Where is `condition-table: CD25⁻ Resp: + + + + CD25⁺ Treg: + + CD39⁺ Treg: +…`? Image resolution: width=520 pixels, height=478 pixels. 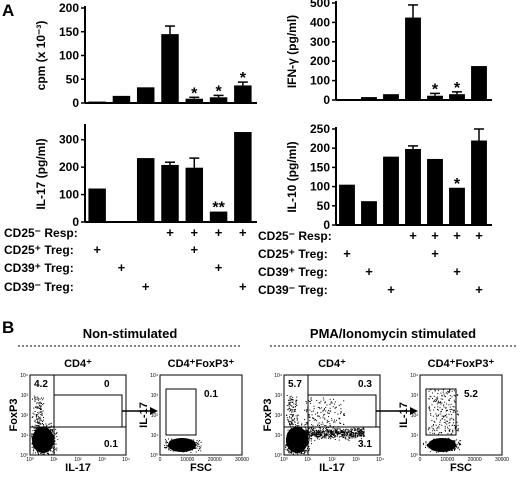
condition-table: CD25⁻ Resp: + + + + CD25⁺ Treg: + + CD39⁺ Treg: +… is located at coordinates (243, 261).